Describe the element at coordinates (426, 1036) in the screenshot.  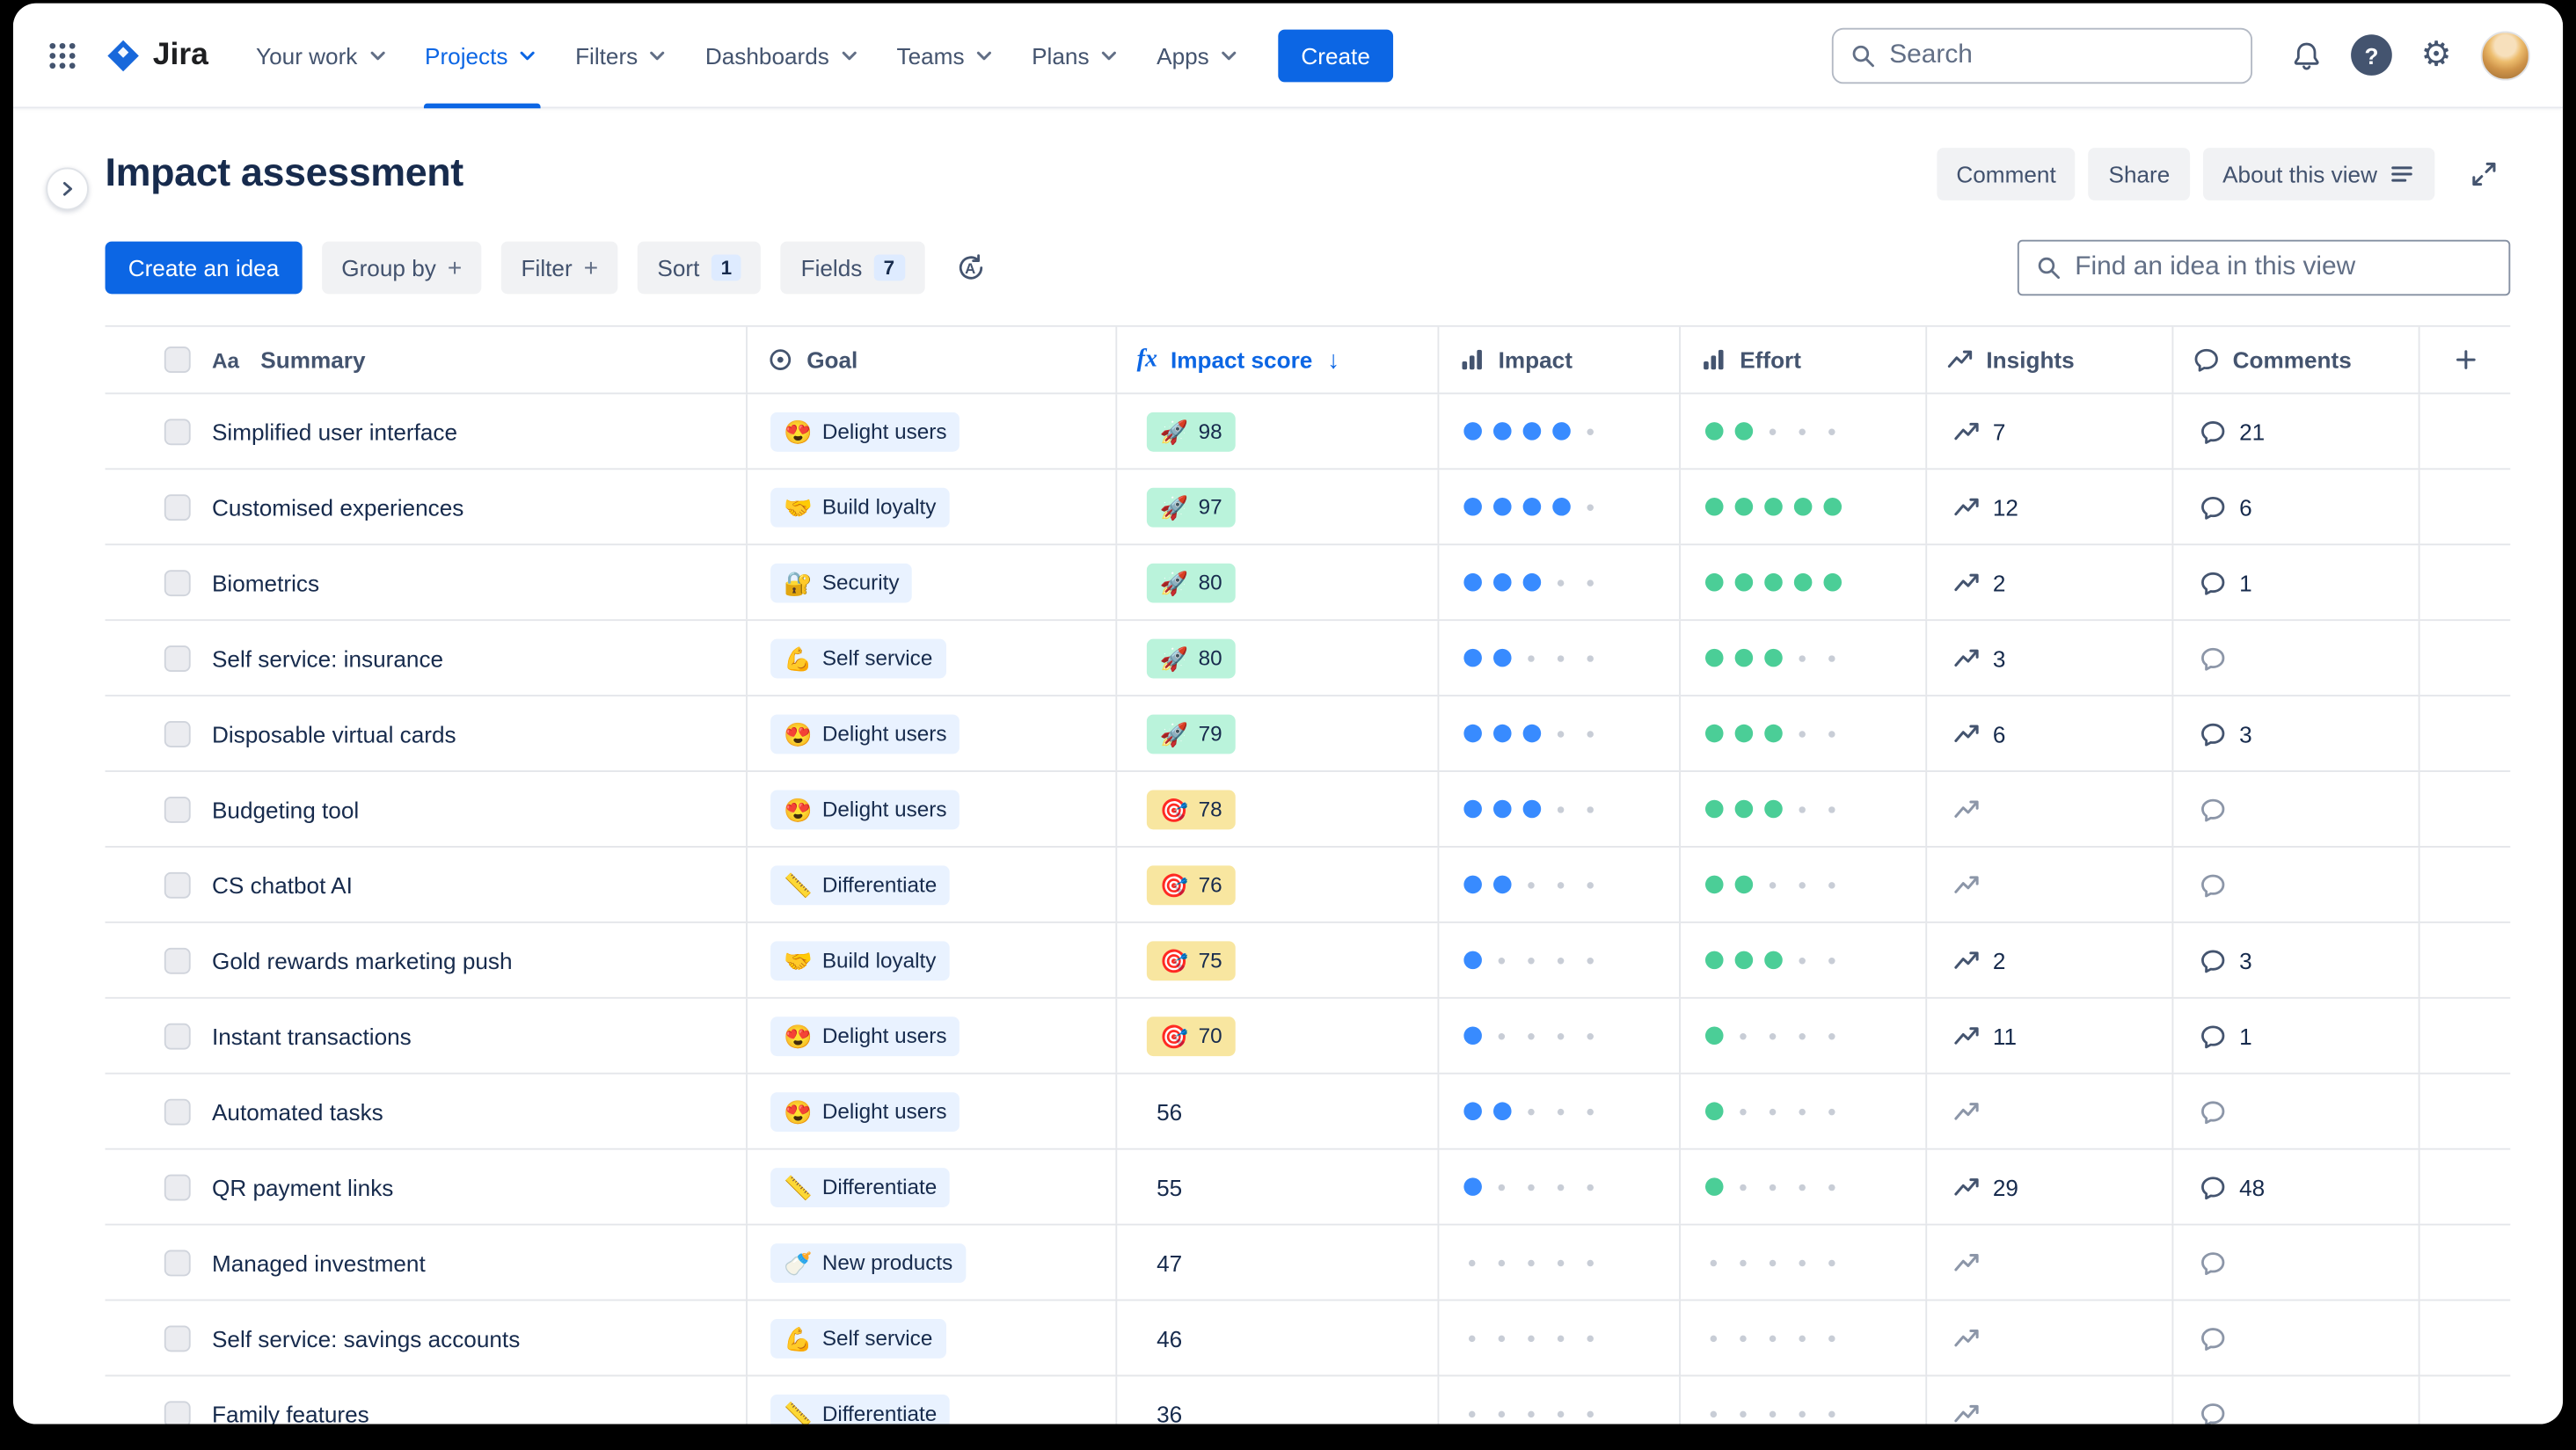
I see `summary-cell: Instant transactions` at that location.